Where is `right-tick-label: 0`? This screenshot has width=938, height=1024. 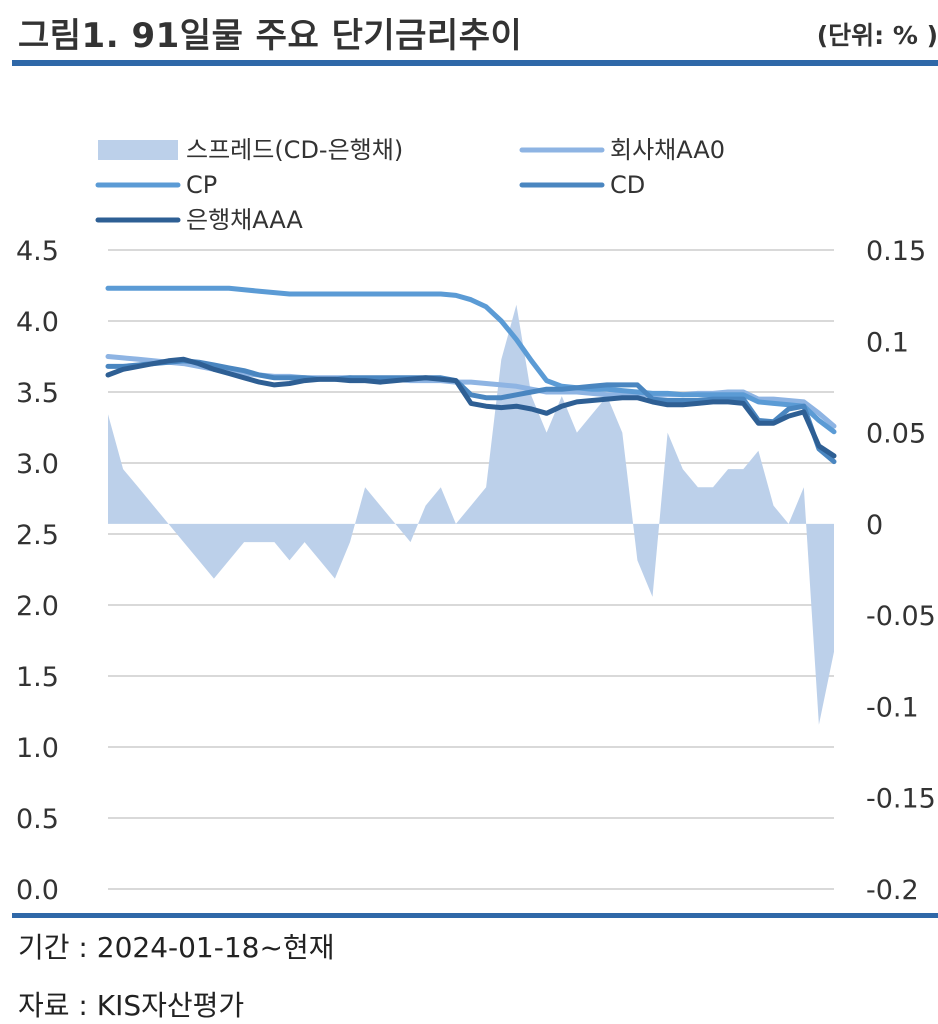
right-tick-label: 0 is located at coordinates (874, 525).